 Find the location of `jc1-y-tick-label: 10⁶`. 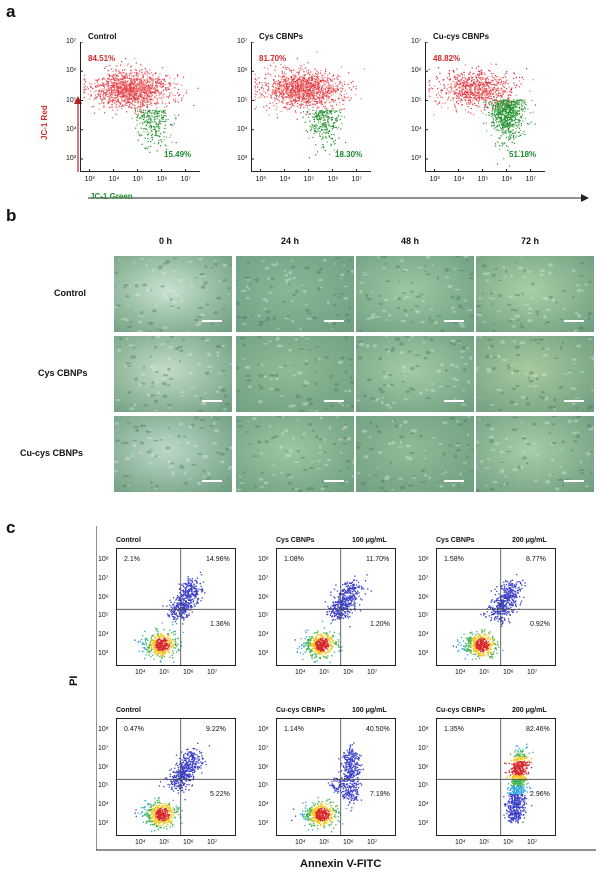

jc1-y-tick-label: 10⁶ is located at coordinates (416, 71).